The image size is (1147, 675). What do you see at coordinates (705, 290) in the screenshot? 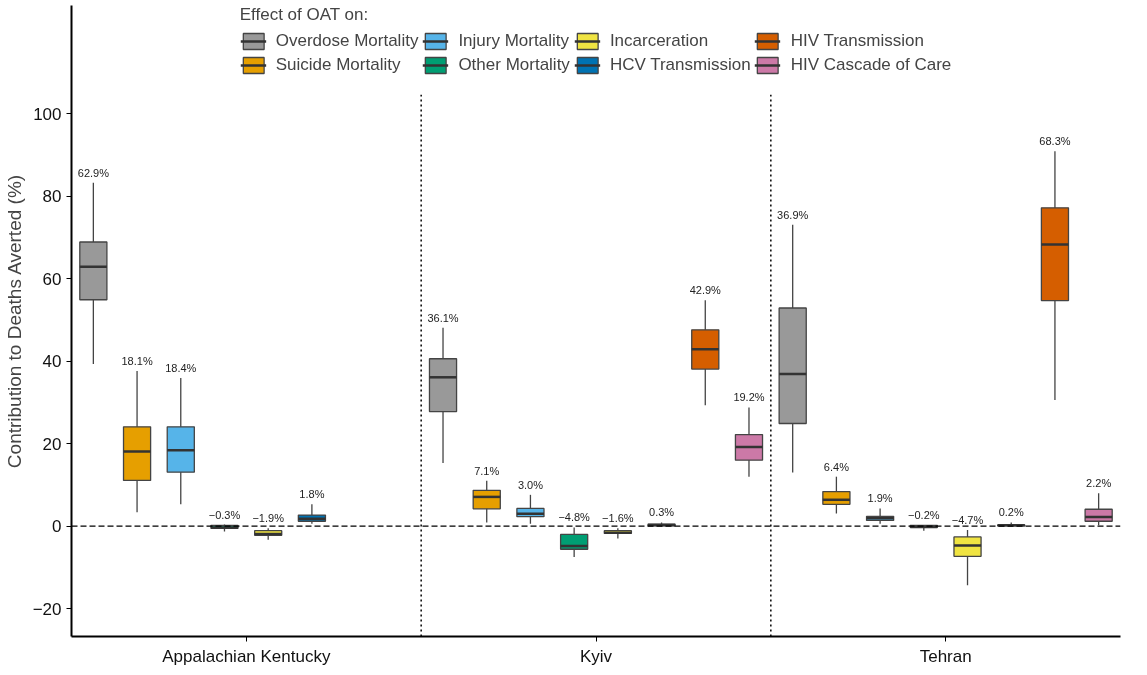
I see `text: 42.9%` at bounding box center [705, 290].